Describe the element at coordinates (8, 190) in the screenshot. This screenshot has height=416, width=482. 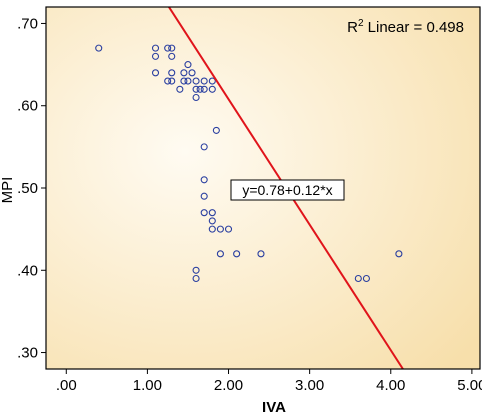
I see `y-axis-label: MPI` at that location.